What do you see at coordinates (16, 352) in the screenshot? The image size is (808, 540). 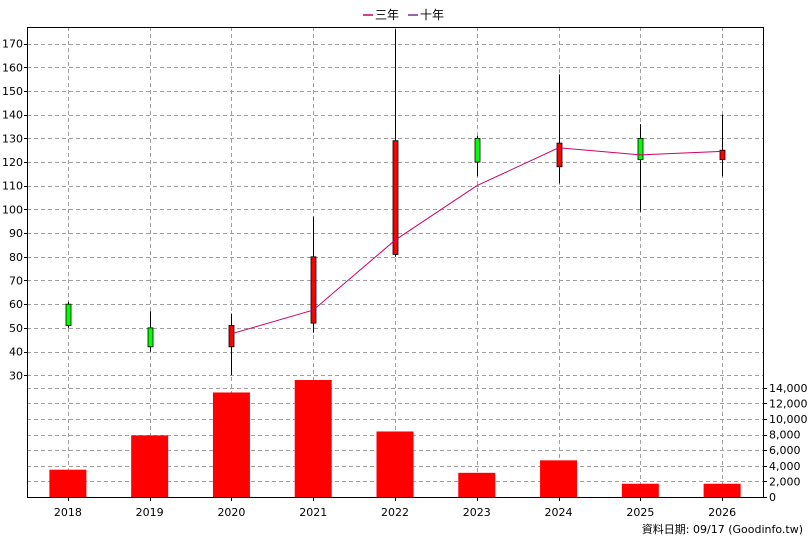 I see `price-tick-label: 40` at bounding box center [16, 352].